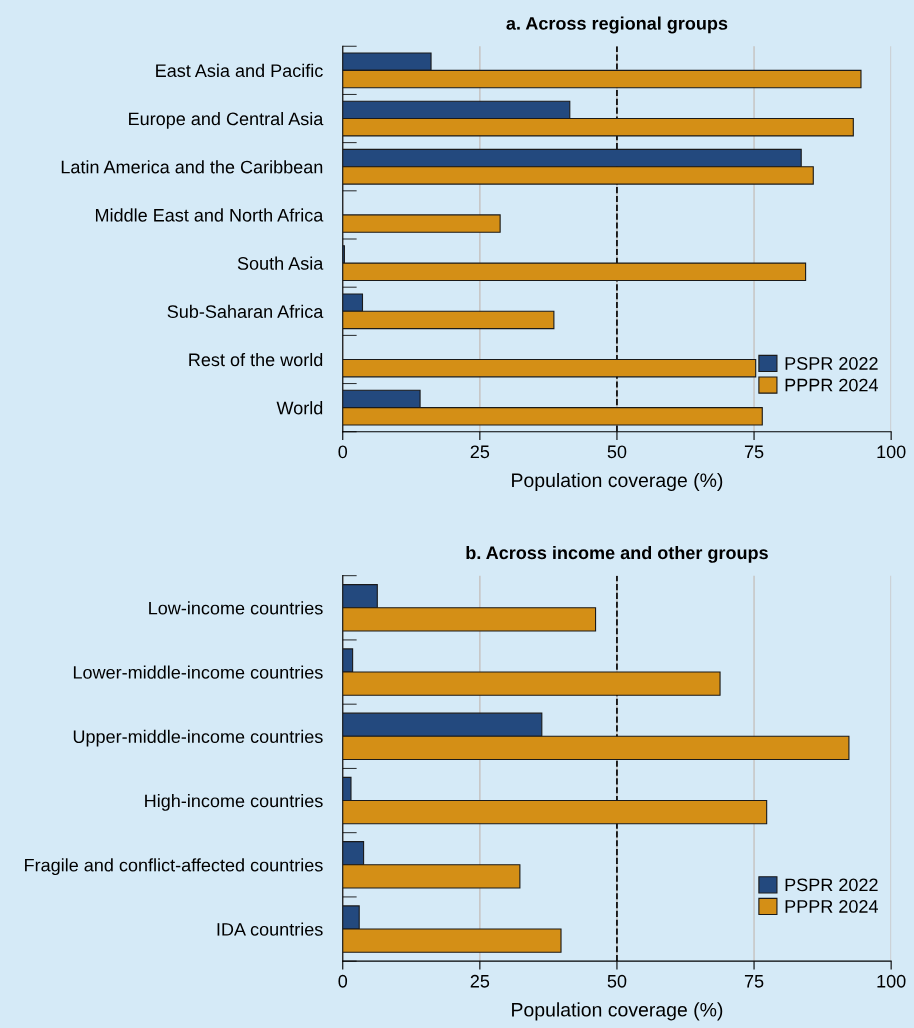 The width and height of the screenshot is (914, 1028). I want to click on chart-title: b. Across income and other groups, so click(617, 554).